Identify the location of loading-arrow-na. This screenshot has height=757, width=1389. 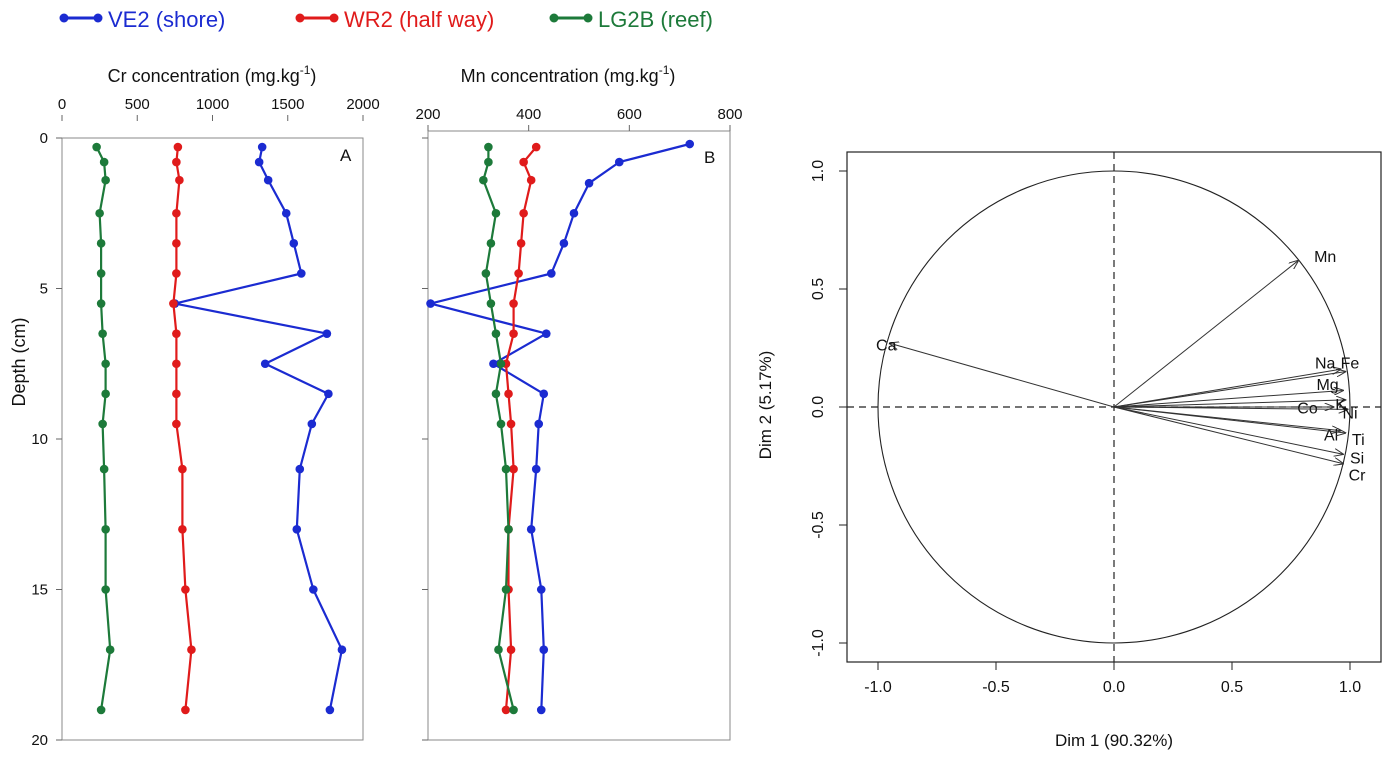
(1227, 388).